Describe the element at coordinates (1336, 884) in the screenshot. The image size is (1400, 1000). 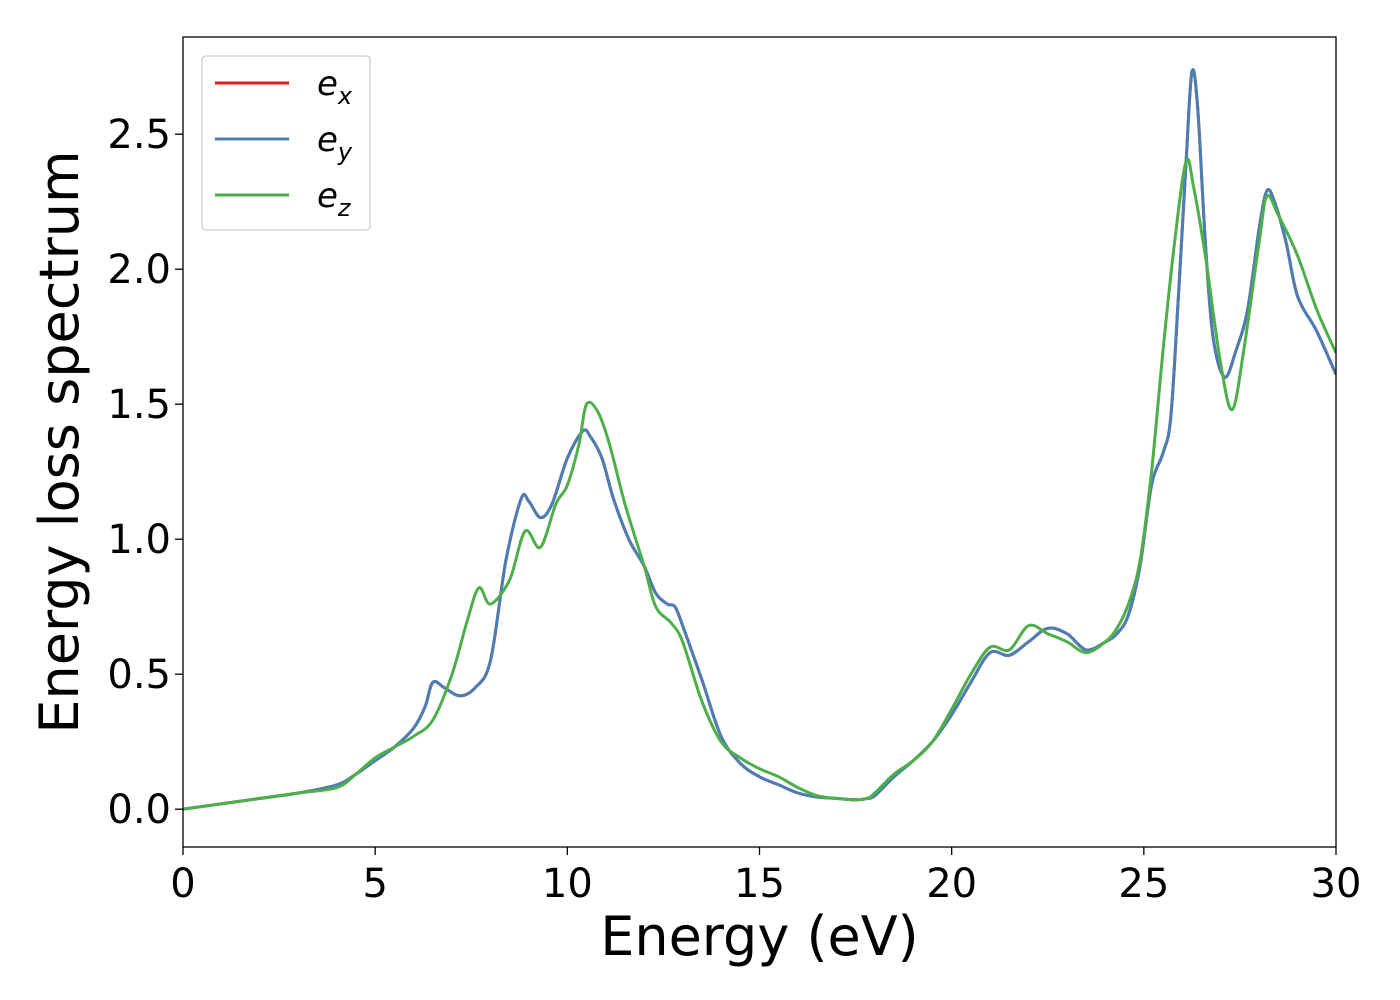
I see `x-tick-label: 30` at that location.